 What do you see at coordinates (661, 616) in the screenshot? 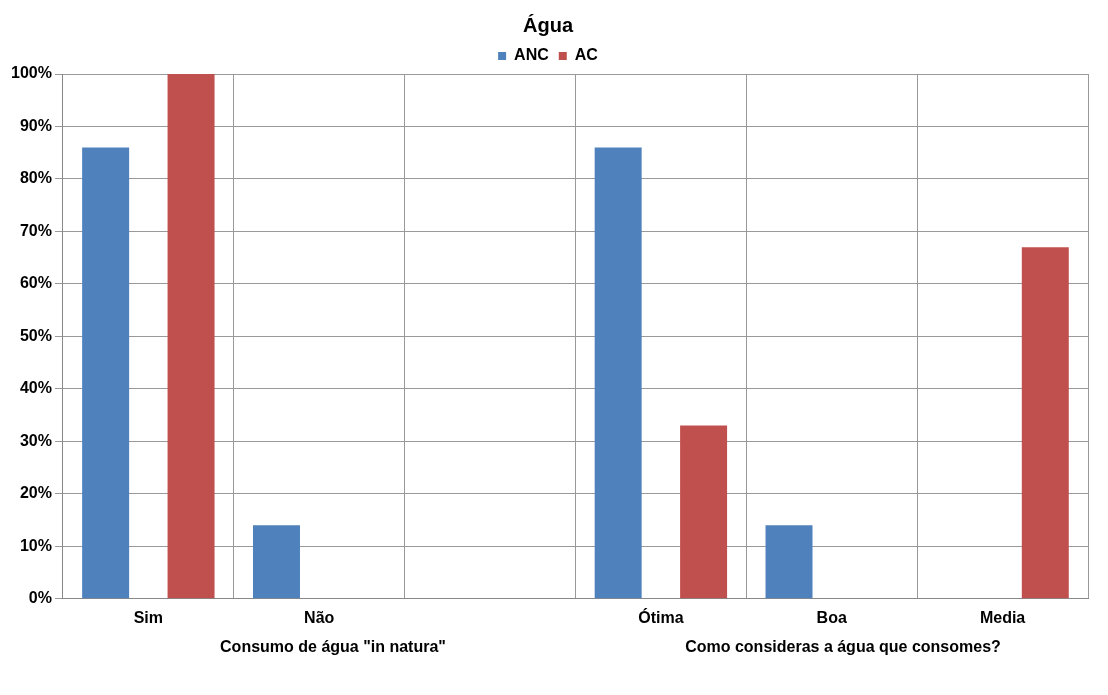
I see `x-tick-label: Ótima` at bounding box center [661, 616].